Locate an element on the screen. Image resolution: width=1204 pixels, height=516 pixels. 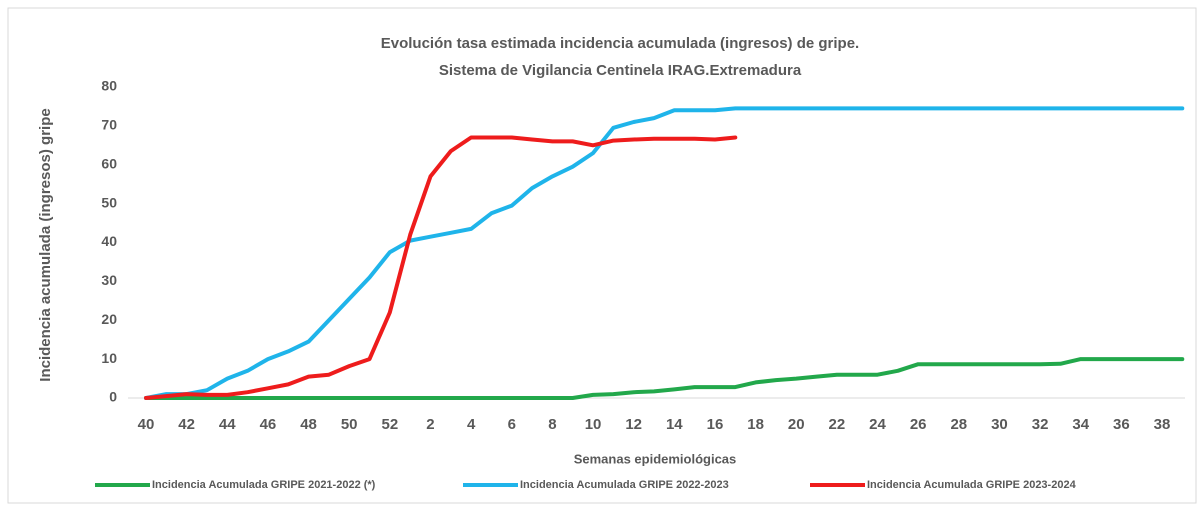
y-tick-label: 10 is located at coordinates (109, 358).